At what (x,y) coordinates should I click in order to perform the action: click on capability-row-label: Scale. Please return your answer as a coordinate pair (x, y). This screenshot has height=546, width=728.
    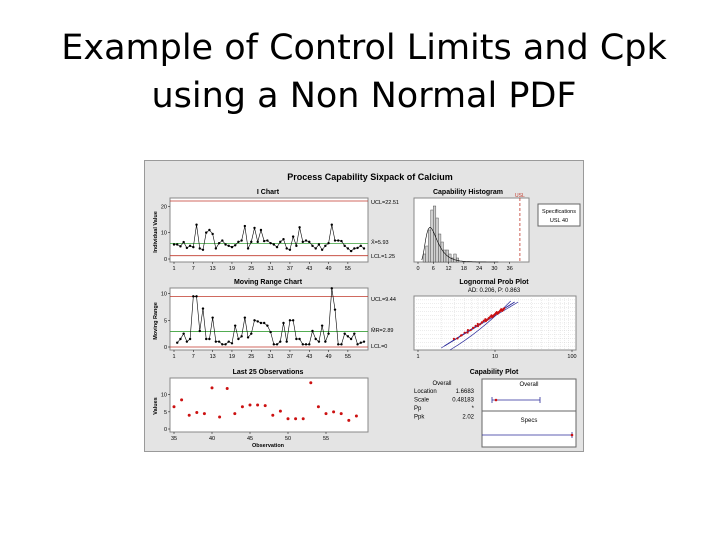
    Looking at the image, I should click on (422, 401).